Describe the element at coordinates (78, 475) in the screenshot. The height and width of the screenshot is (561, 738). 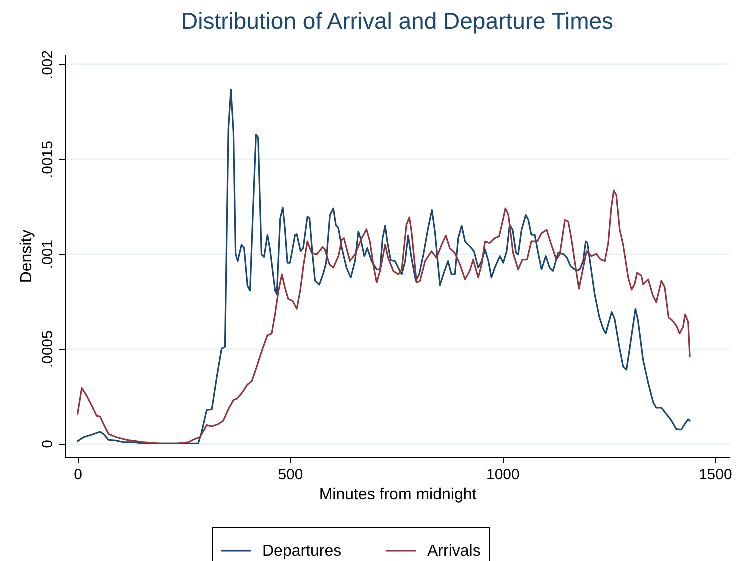
I see `x-tick-label: 0` at that location.